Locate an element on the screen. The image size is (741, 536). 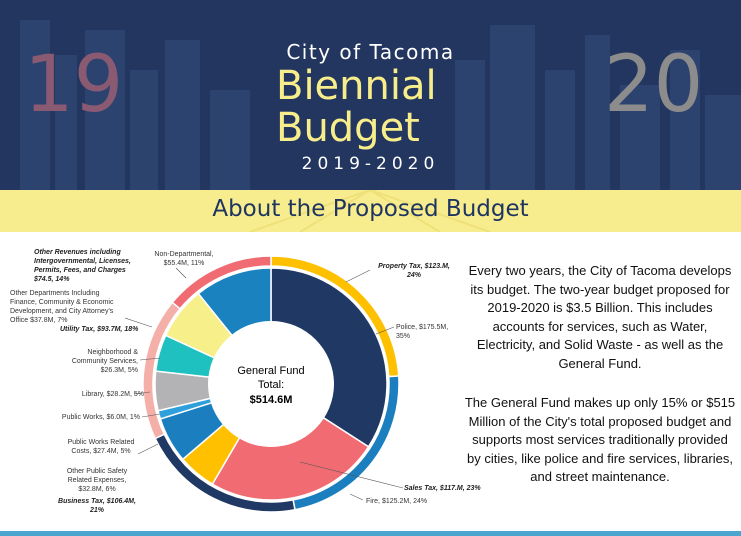
section-band: About the Proposed Budget is located at coordinates (370, 211).